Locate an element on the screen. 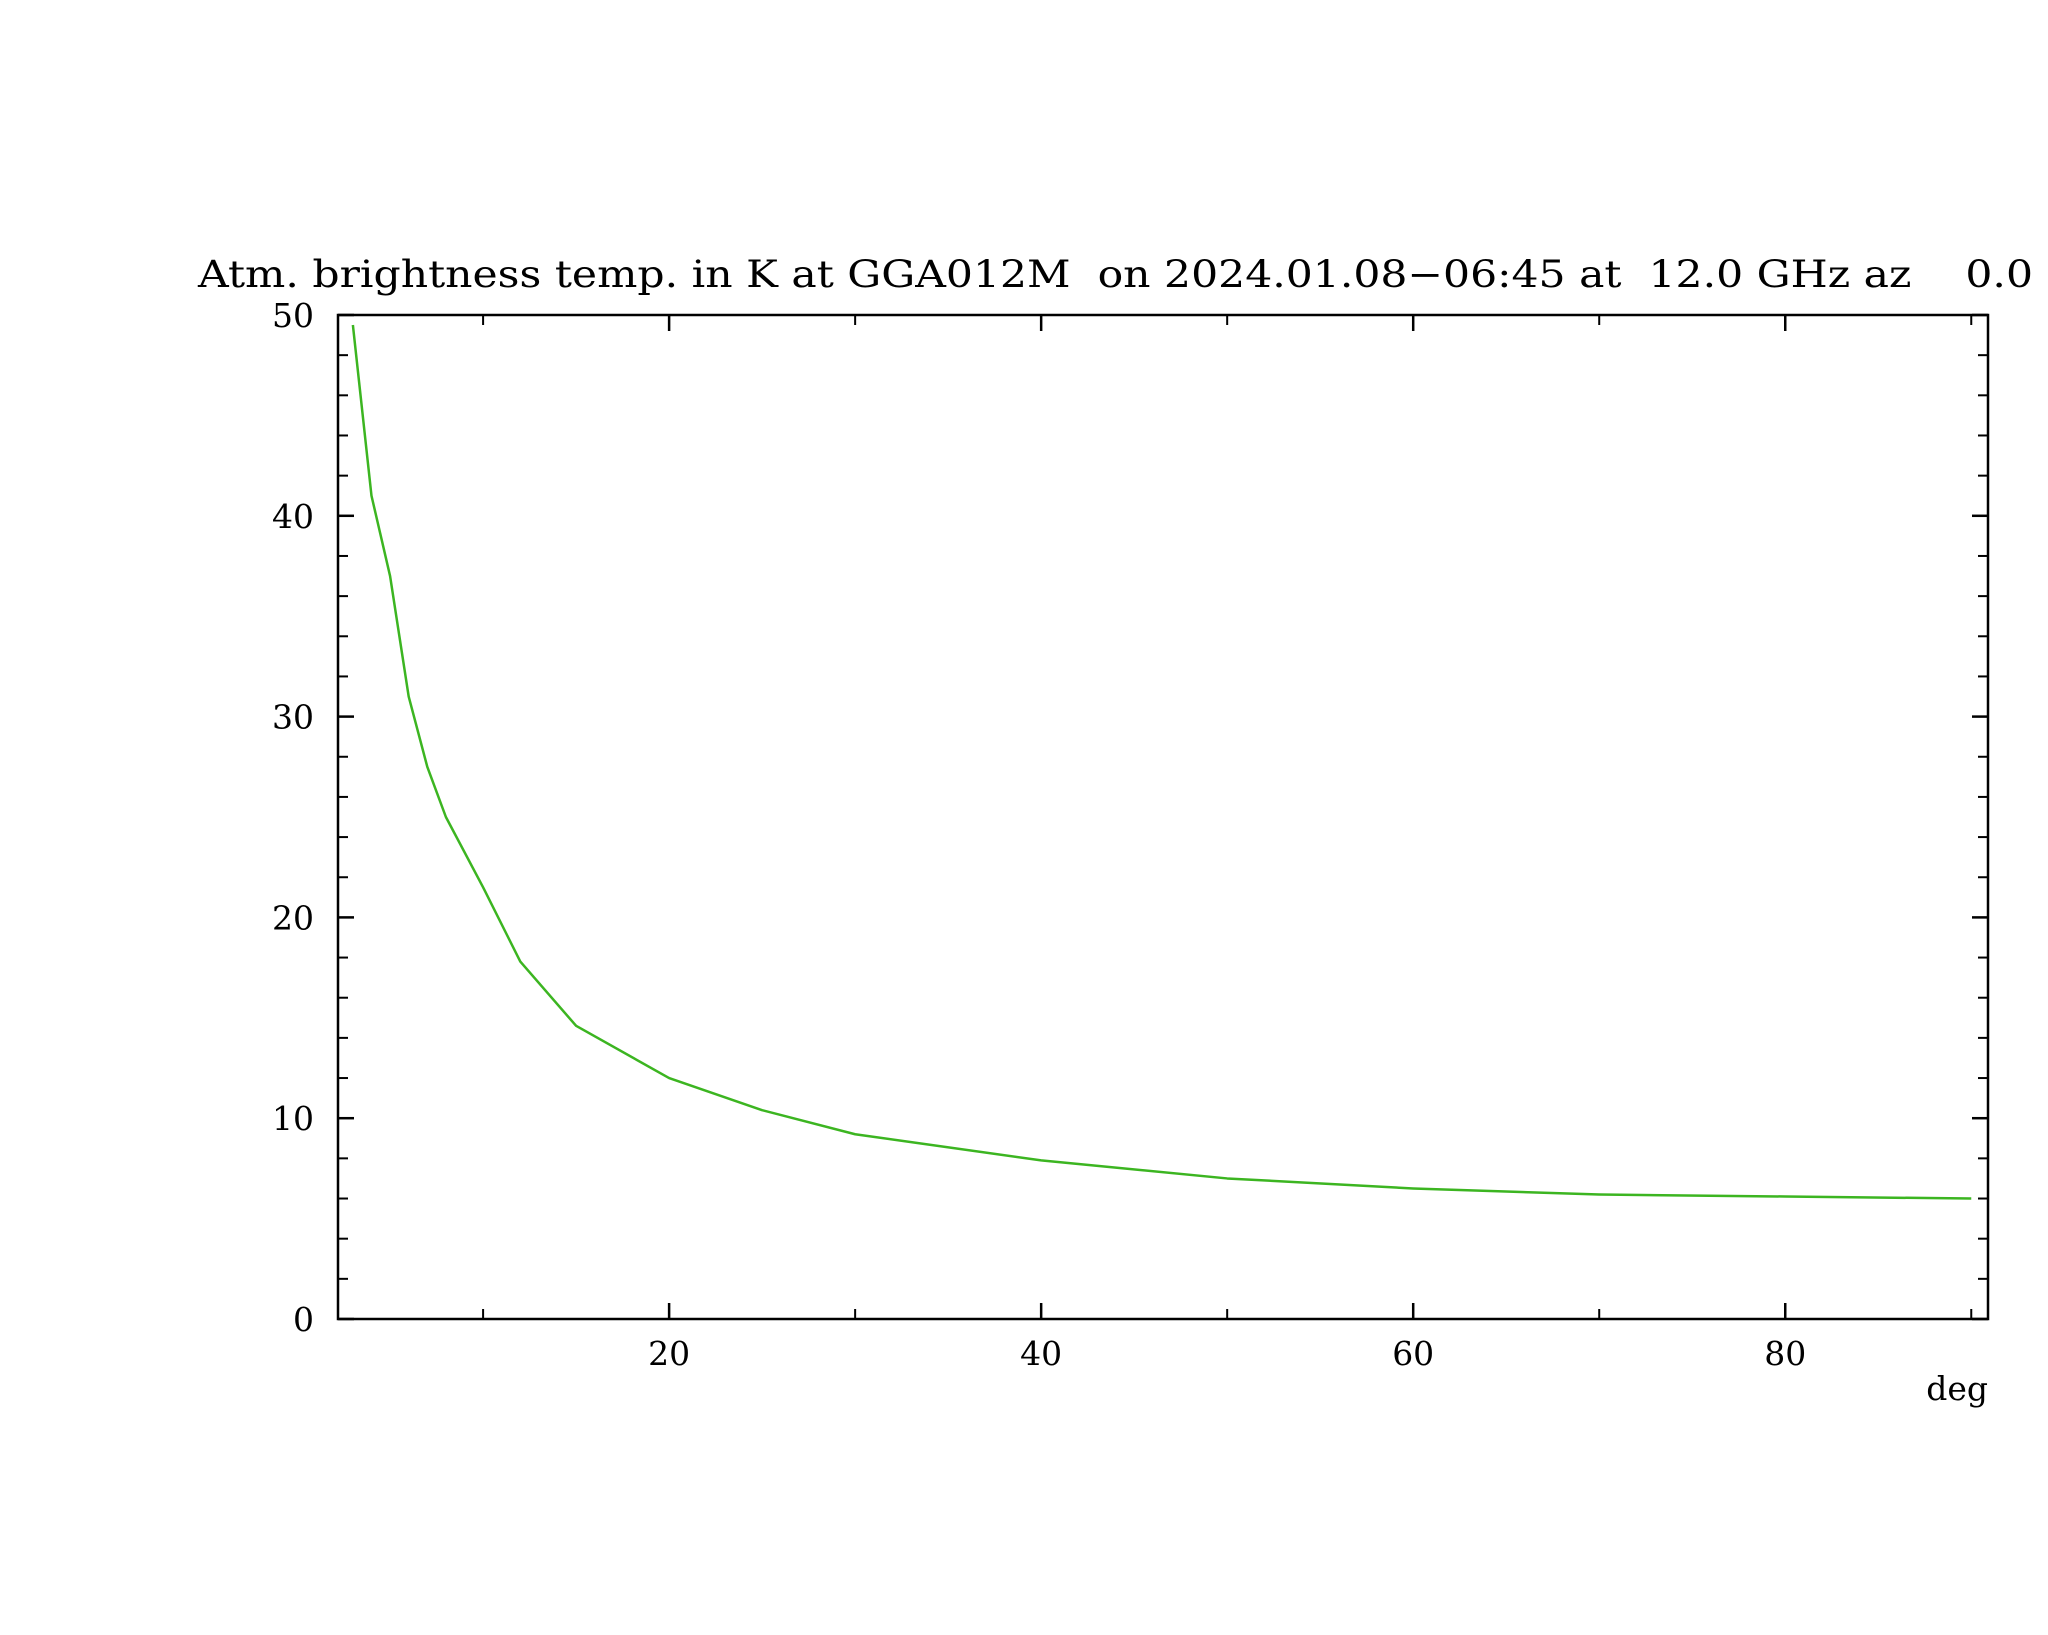 The height and width of the screenshot is (1635, 2048). y-tick-label: 20 is located at coordinates (293, 917).